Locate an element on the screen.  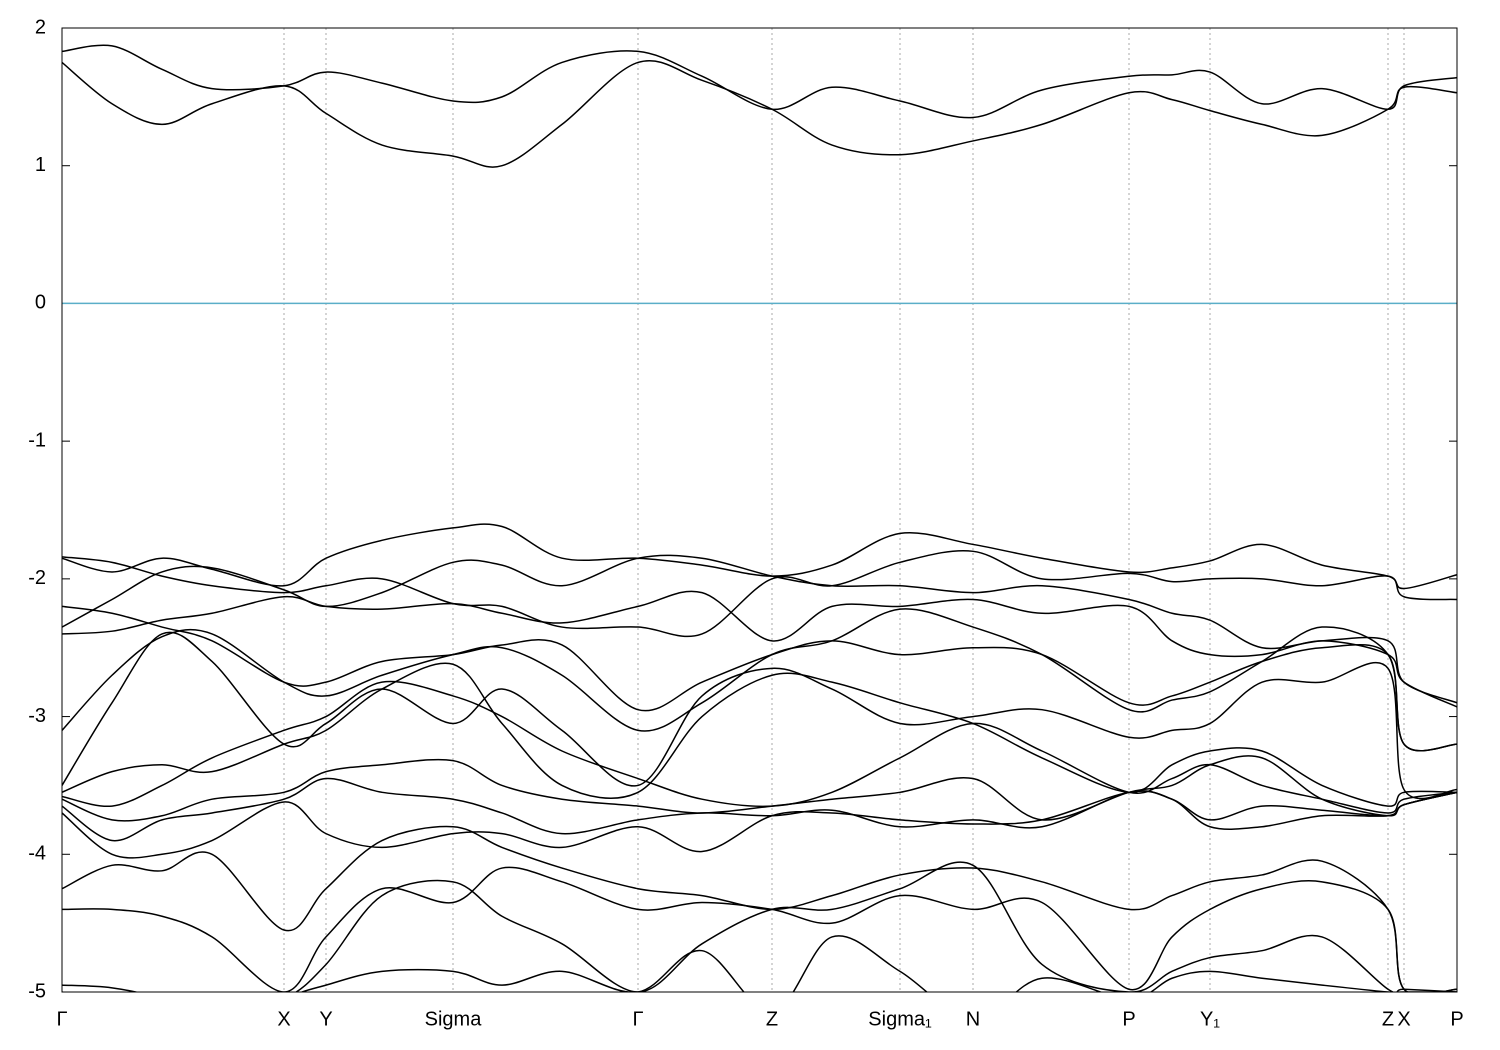
x-tick-label: Y₁ is located at coordinates (1210, 1019).